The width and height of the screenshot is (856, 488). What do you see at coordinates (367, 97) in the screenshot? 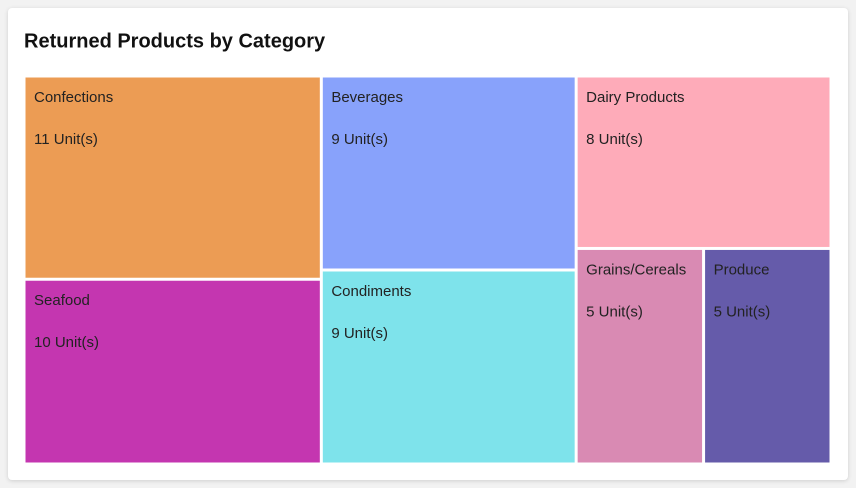
I see `cell-label: Beverages` at bounding box center [367, 97].